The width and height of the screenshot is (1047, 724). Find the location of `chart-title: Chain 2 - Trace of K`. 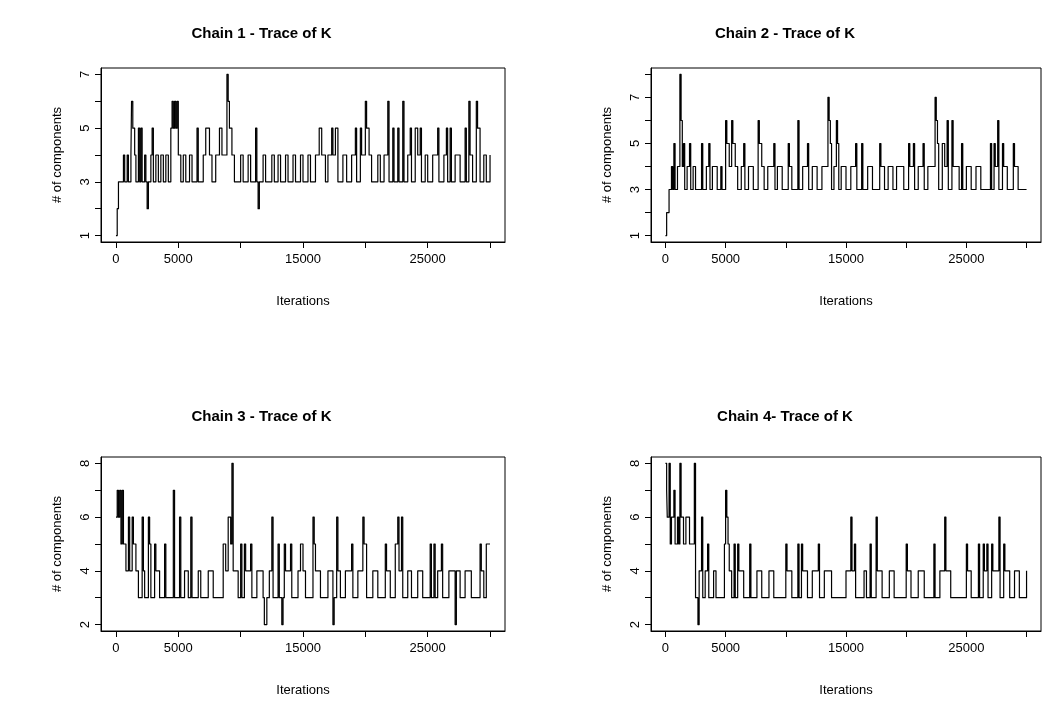

chart-title: Chain 2 - Trace of K is located at coordinates (785, 32).